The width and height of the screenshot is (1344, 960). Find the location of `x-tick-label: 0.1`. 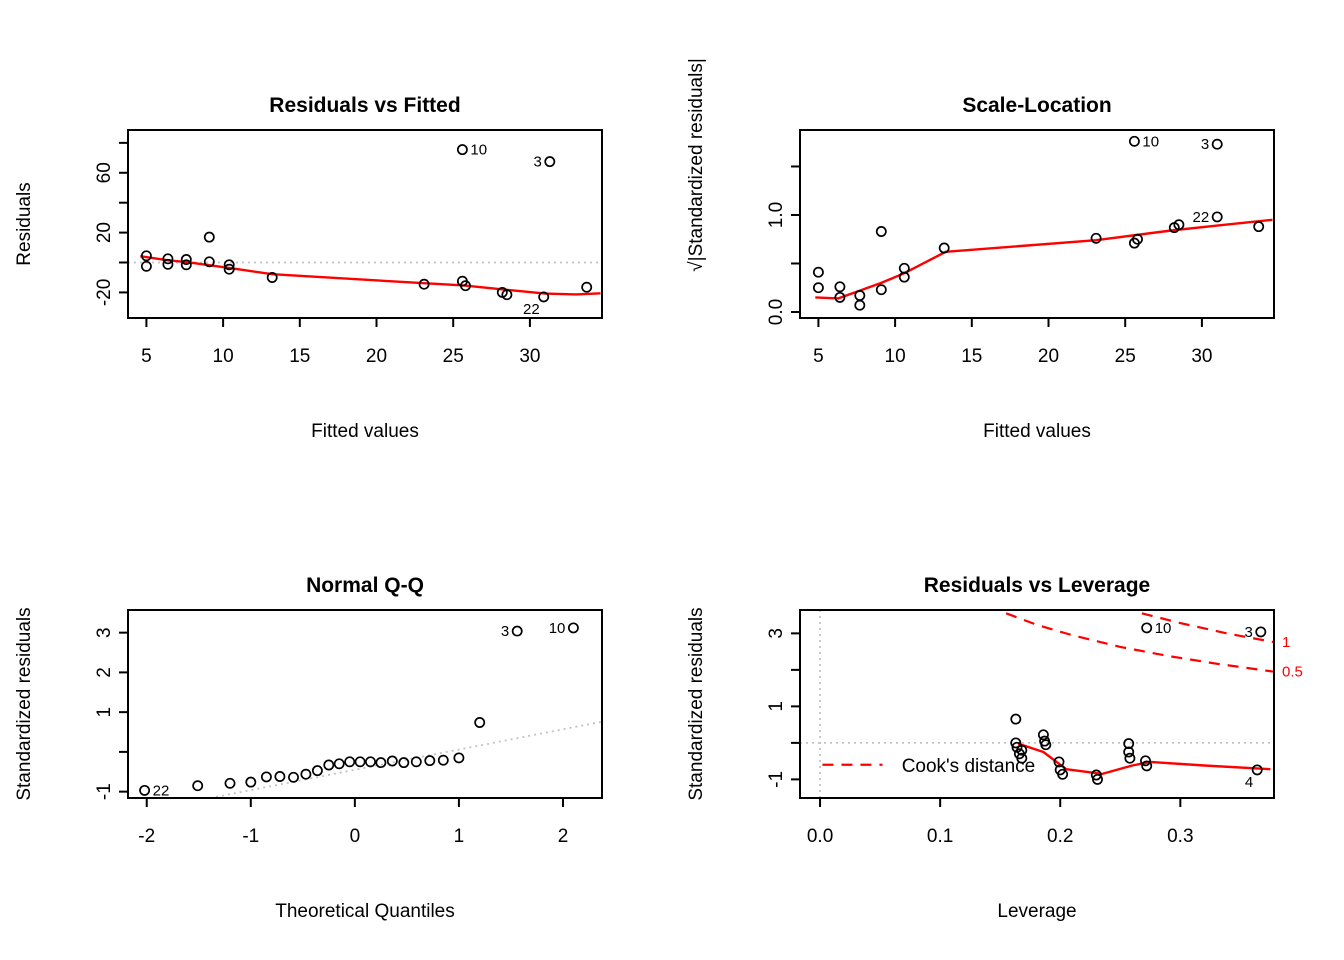

x-tick-label: 0.1 is located at coordinates (940, 836).